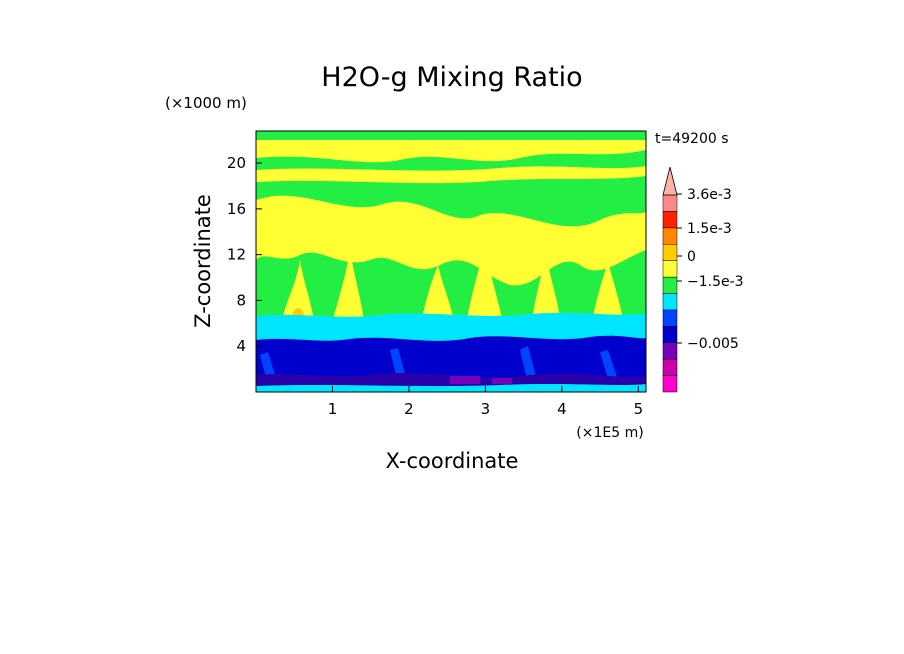 This screenshot has height=654, width=904. Describe the element at coordinates (691, 257) in the screenshot. I see `colorbar-label: 0` at that location.